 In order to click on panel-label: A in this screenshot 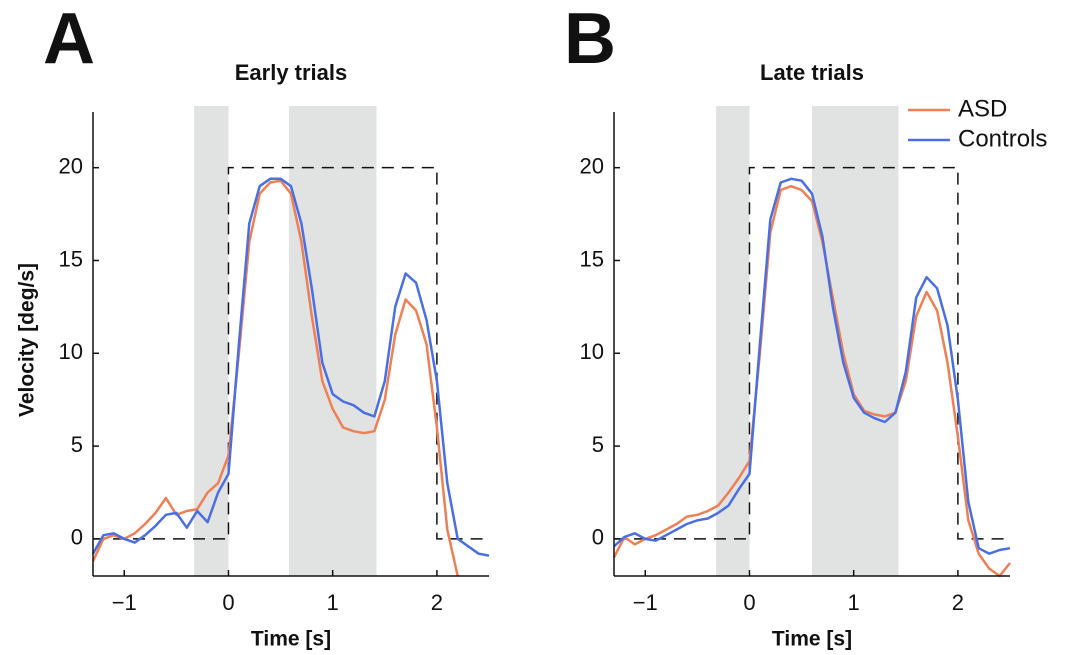, I will do `click(69, 39)`.